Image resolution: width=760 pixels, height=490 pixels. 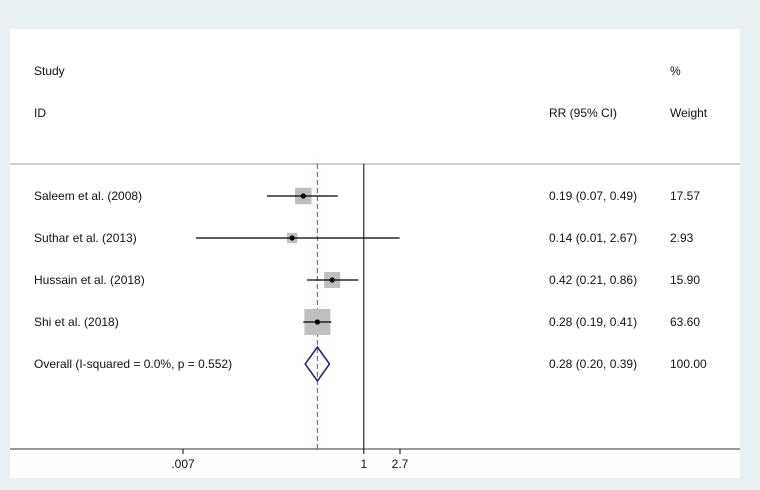 I want to click on overall-label: Overall (I-squared = 0.0%, p = 0.552), so click(x=133, y=364).